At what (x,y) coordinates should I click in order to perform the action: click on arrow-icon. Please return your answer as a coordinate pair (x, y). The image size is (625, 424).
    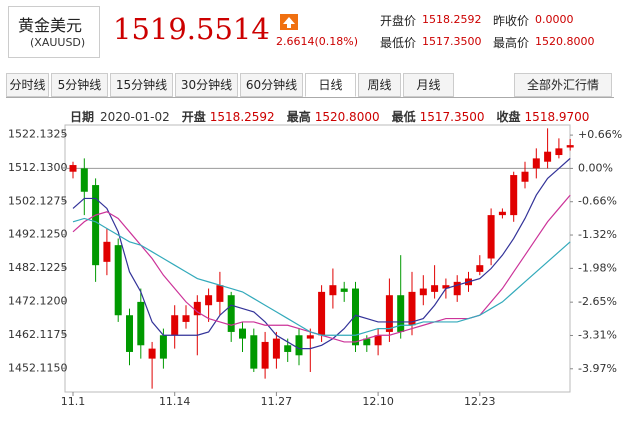
    Looking at the image, I should click on (289, 22).